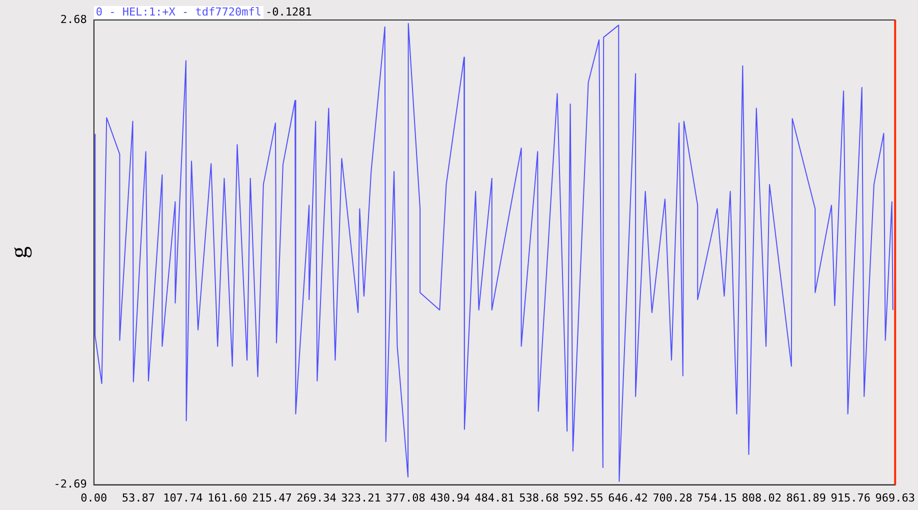  What do you see at coordinates (672, 497) in the screenshot?
I see `x-tick-label: 700.28` at bounding box center [672, 497].